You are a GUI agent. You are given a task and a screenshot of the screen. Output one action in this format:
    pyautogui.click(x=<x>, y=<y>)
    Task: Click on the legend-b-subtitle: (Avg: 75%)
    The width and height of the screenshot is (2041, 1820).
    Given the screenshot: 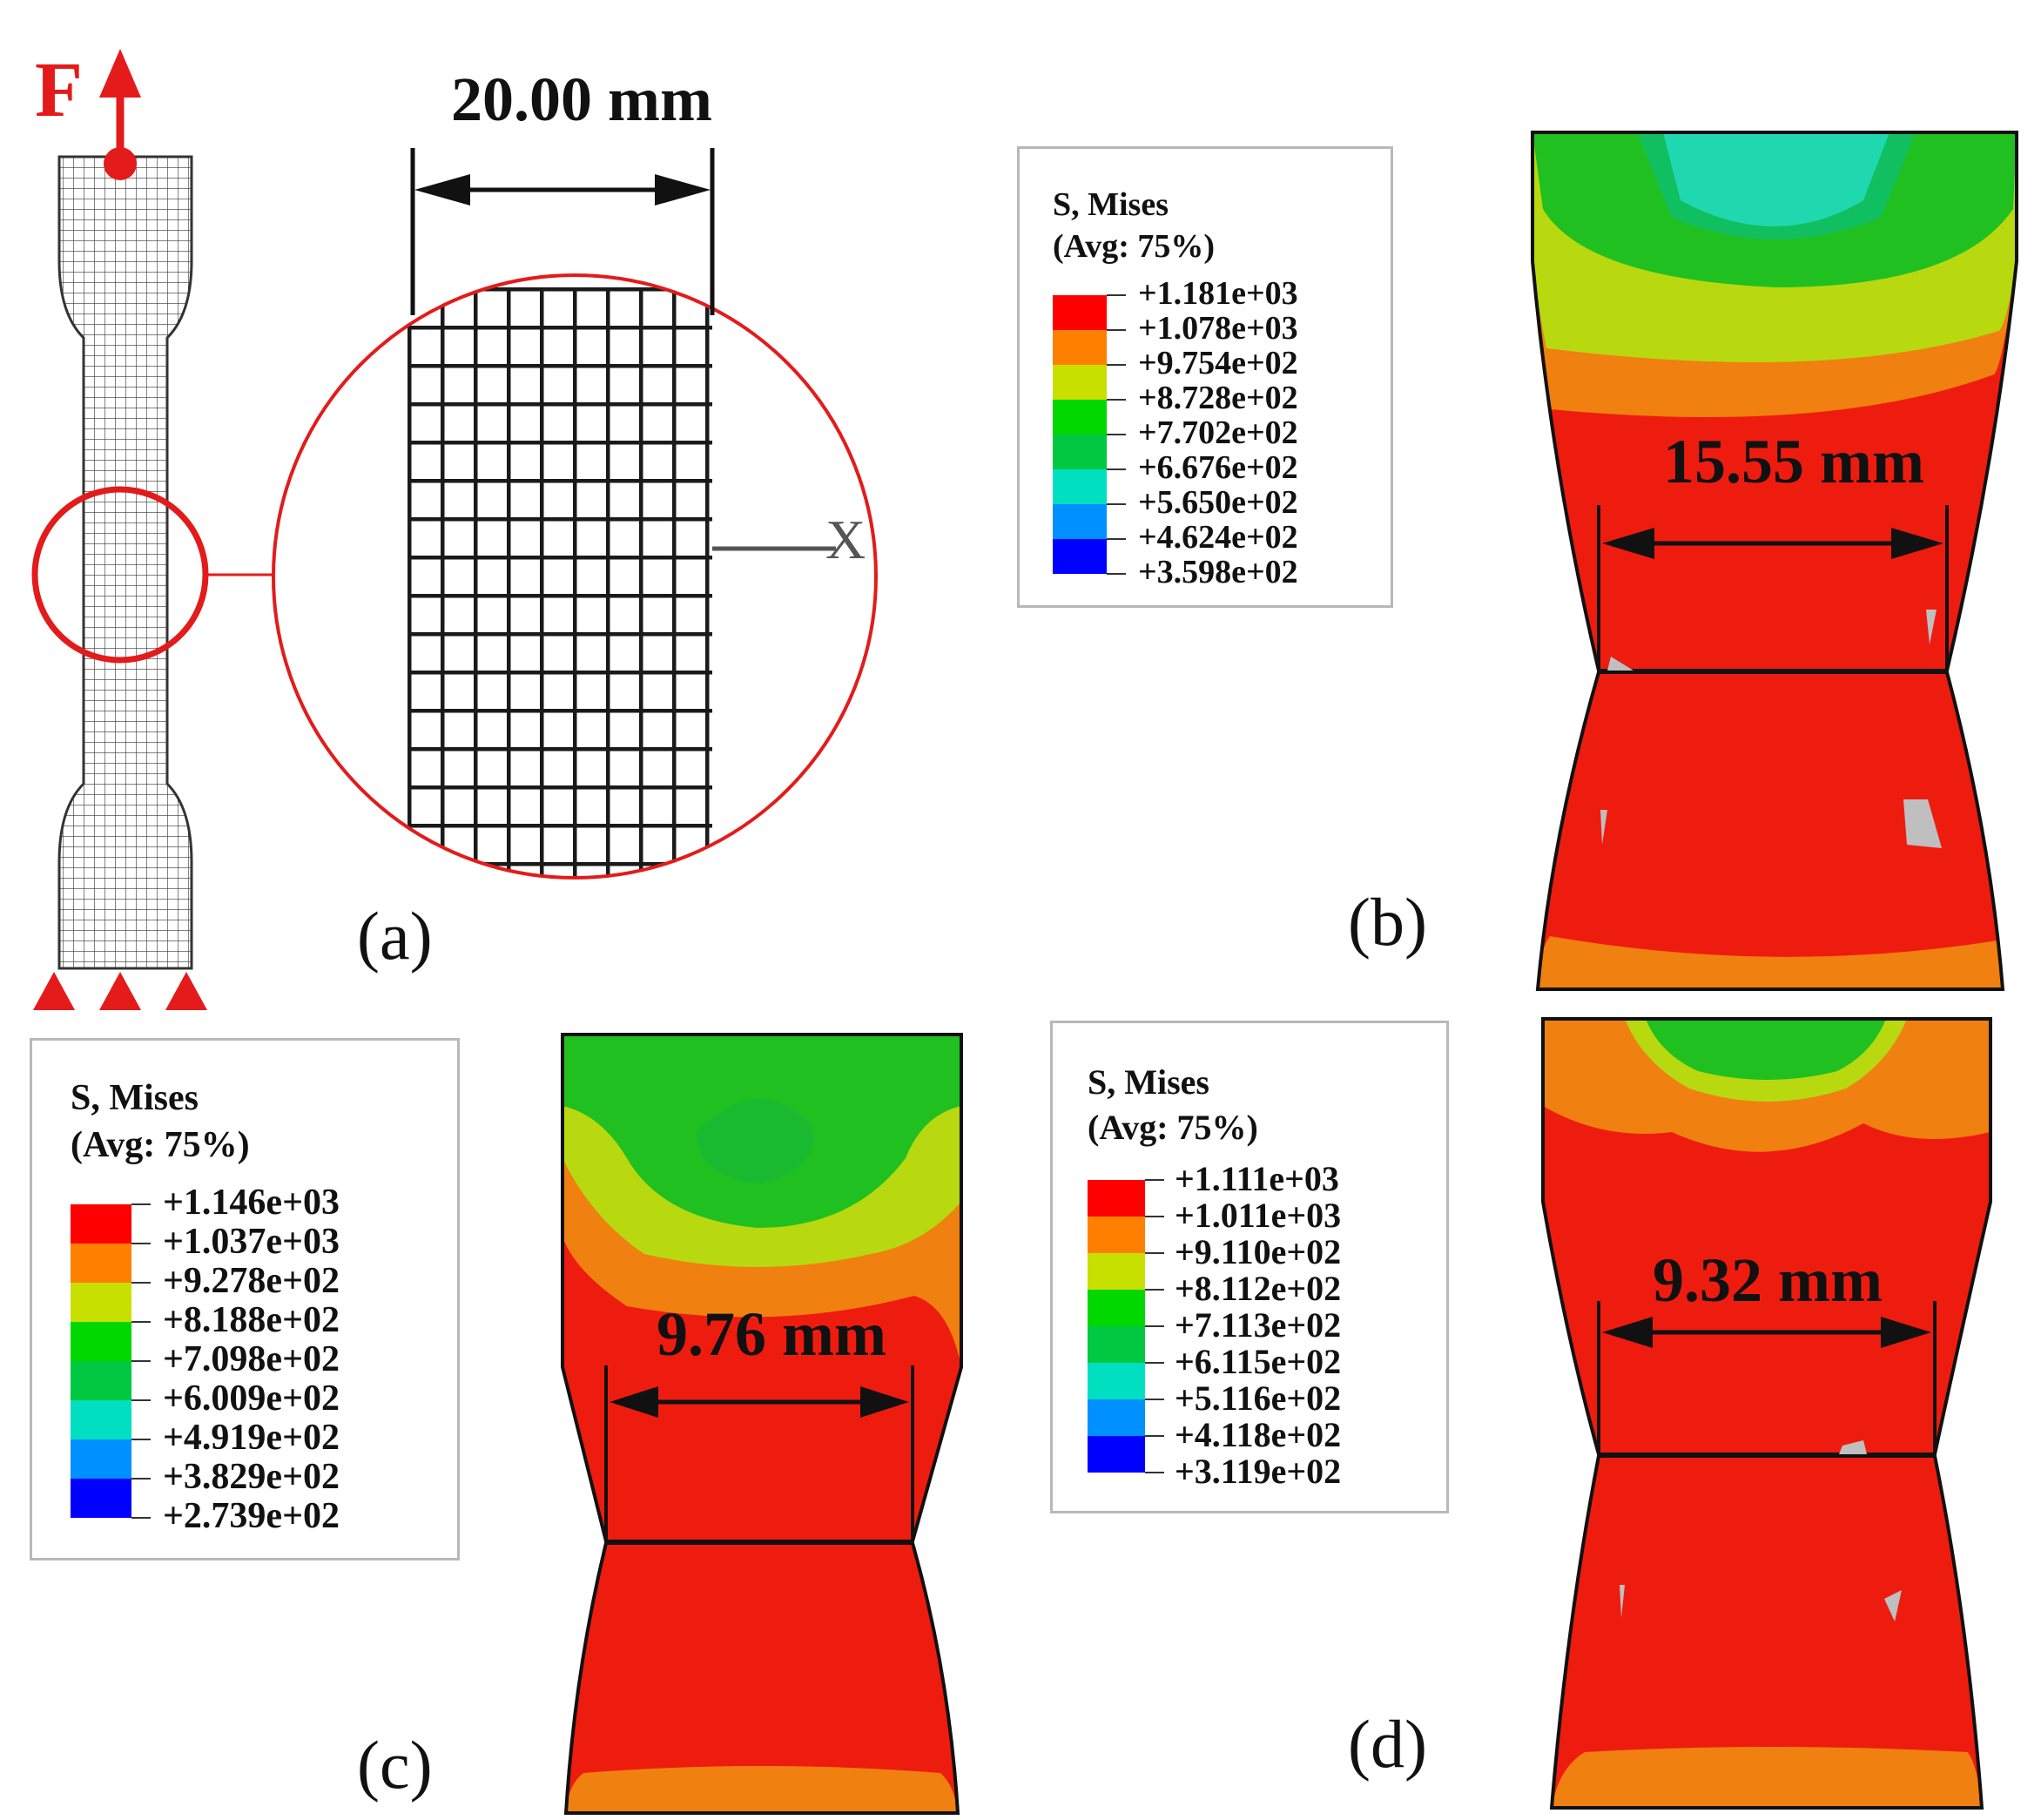 What is the action you would take?
    pyautogui.click(x=1134, y=246)
    